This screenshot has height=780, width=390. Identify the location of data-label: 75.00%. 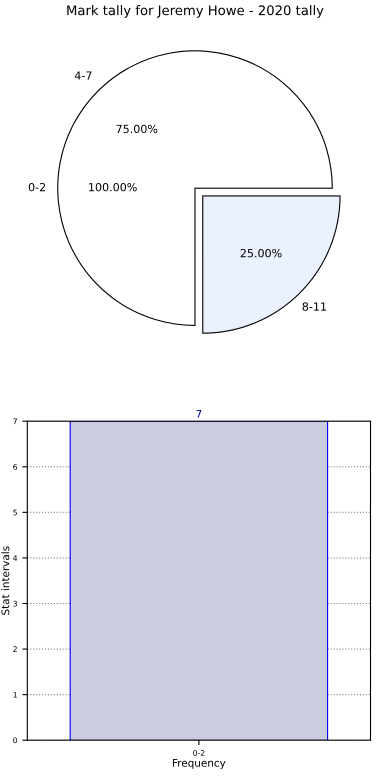
(137, 129).